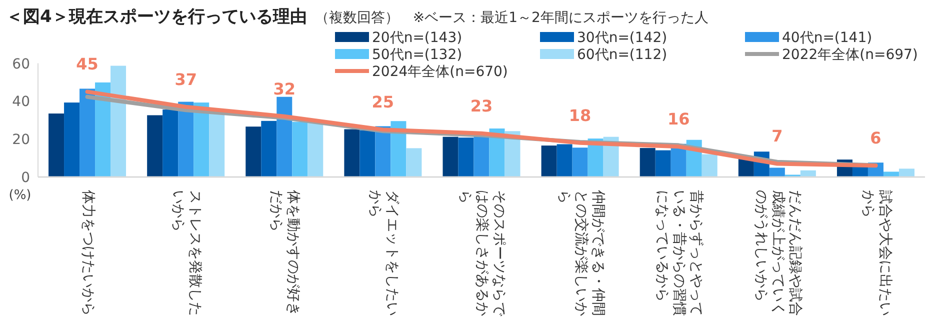 The height and width of the screenshot is (326, 934). I want to click on data-label: 7, so click(777, 136).